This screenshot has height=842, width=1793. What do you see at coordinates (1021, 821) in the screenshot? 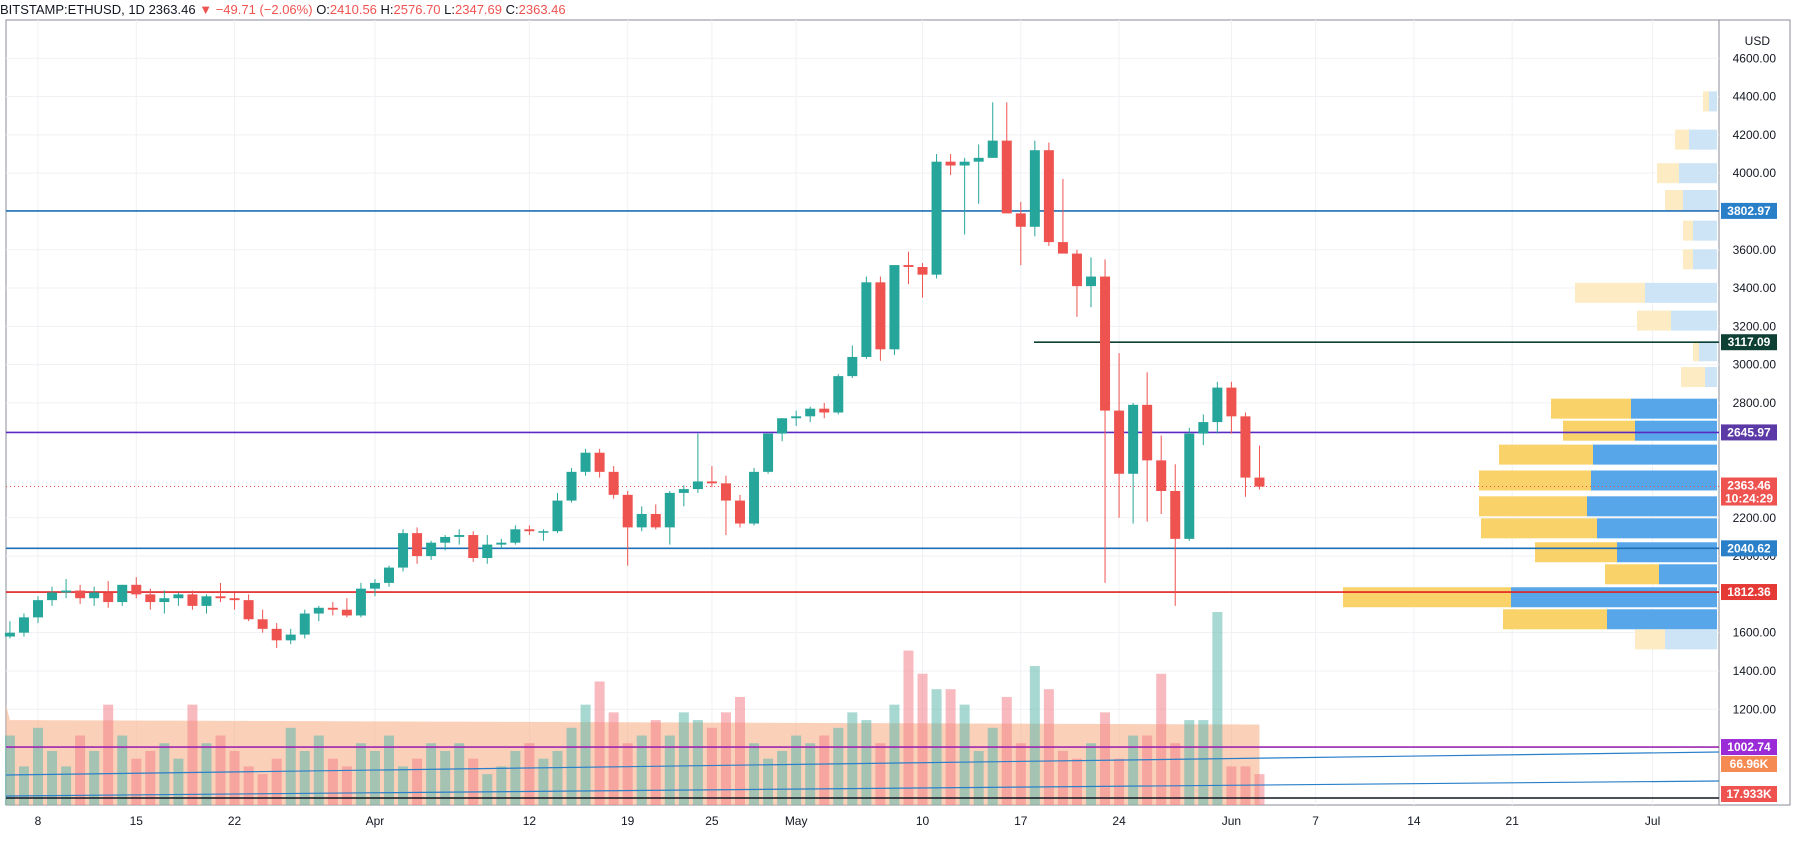
I see `x-tick-label: 17` at bounding box center [1021, 821].